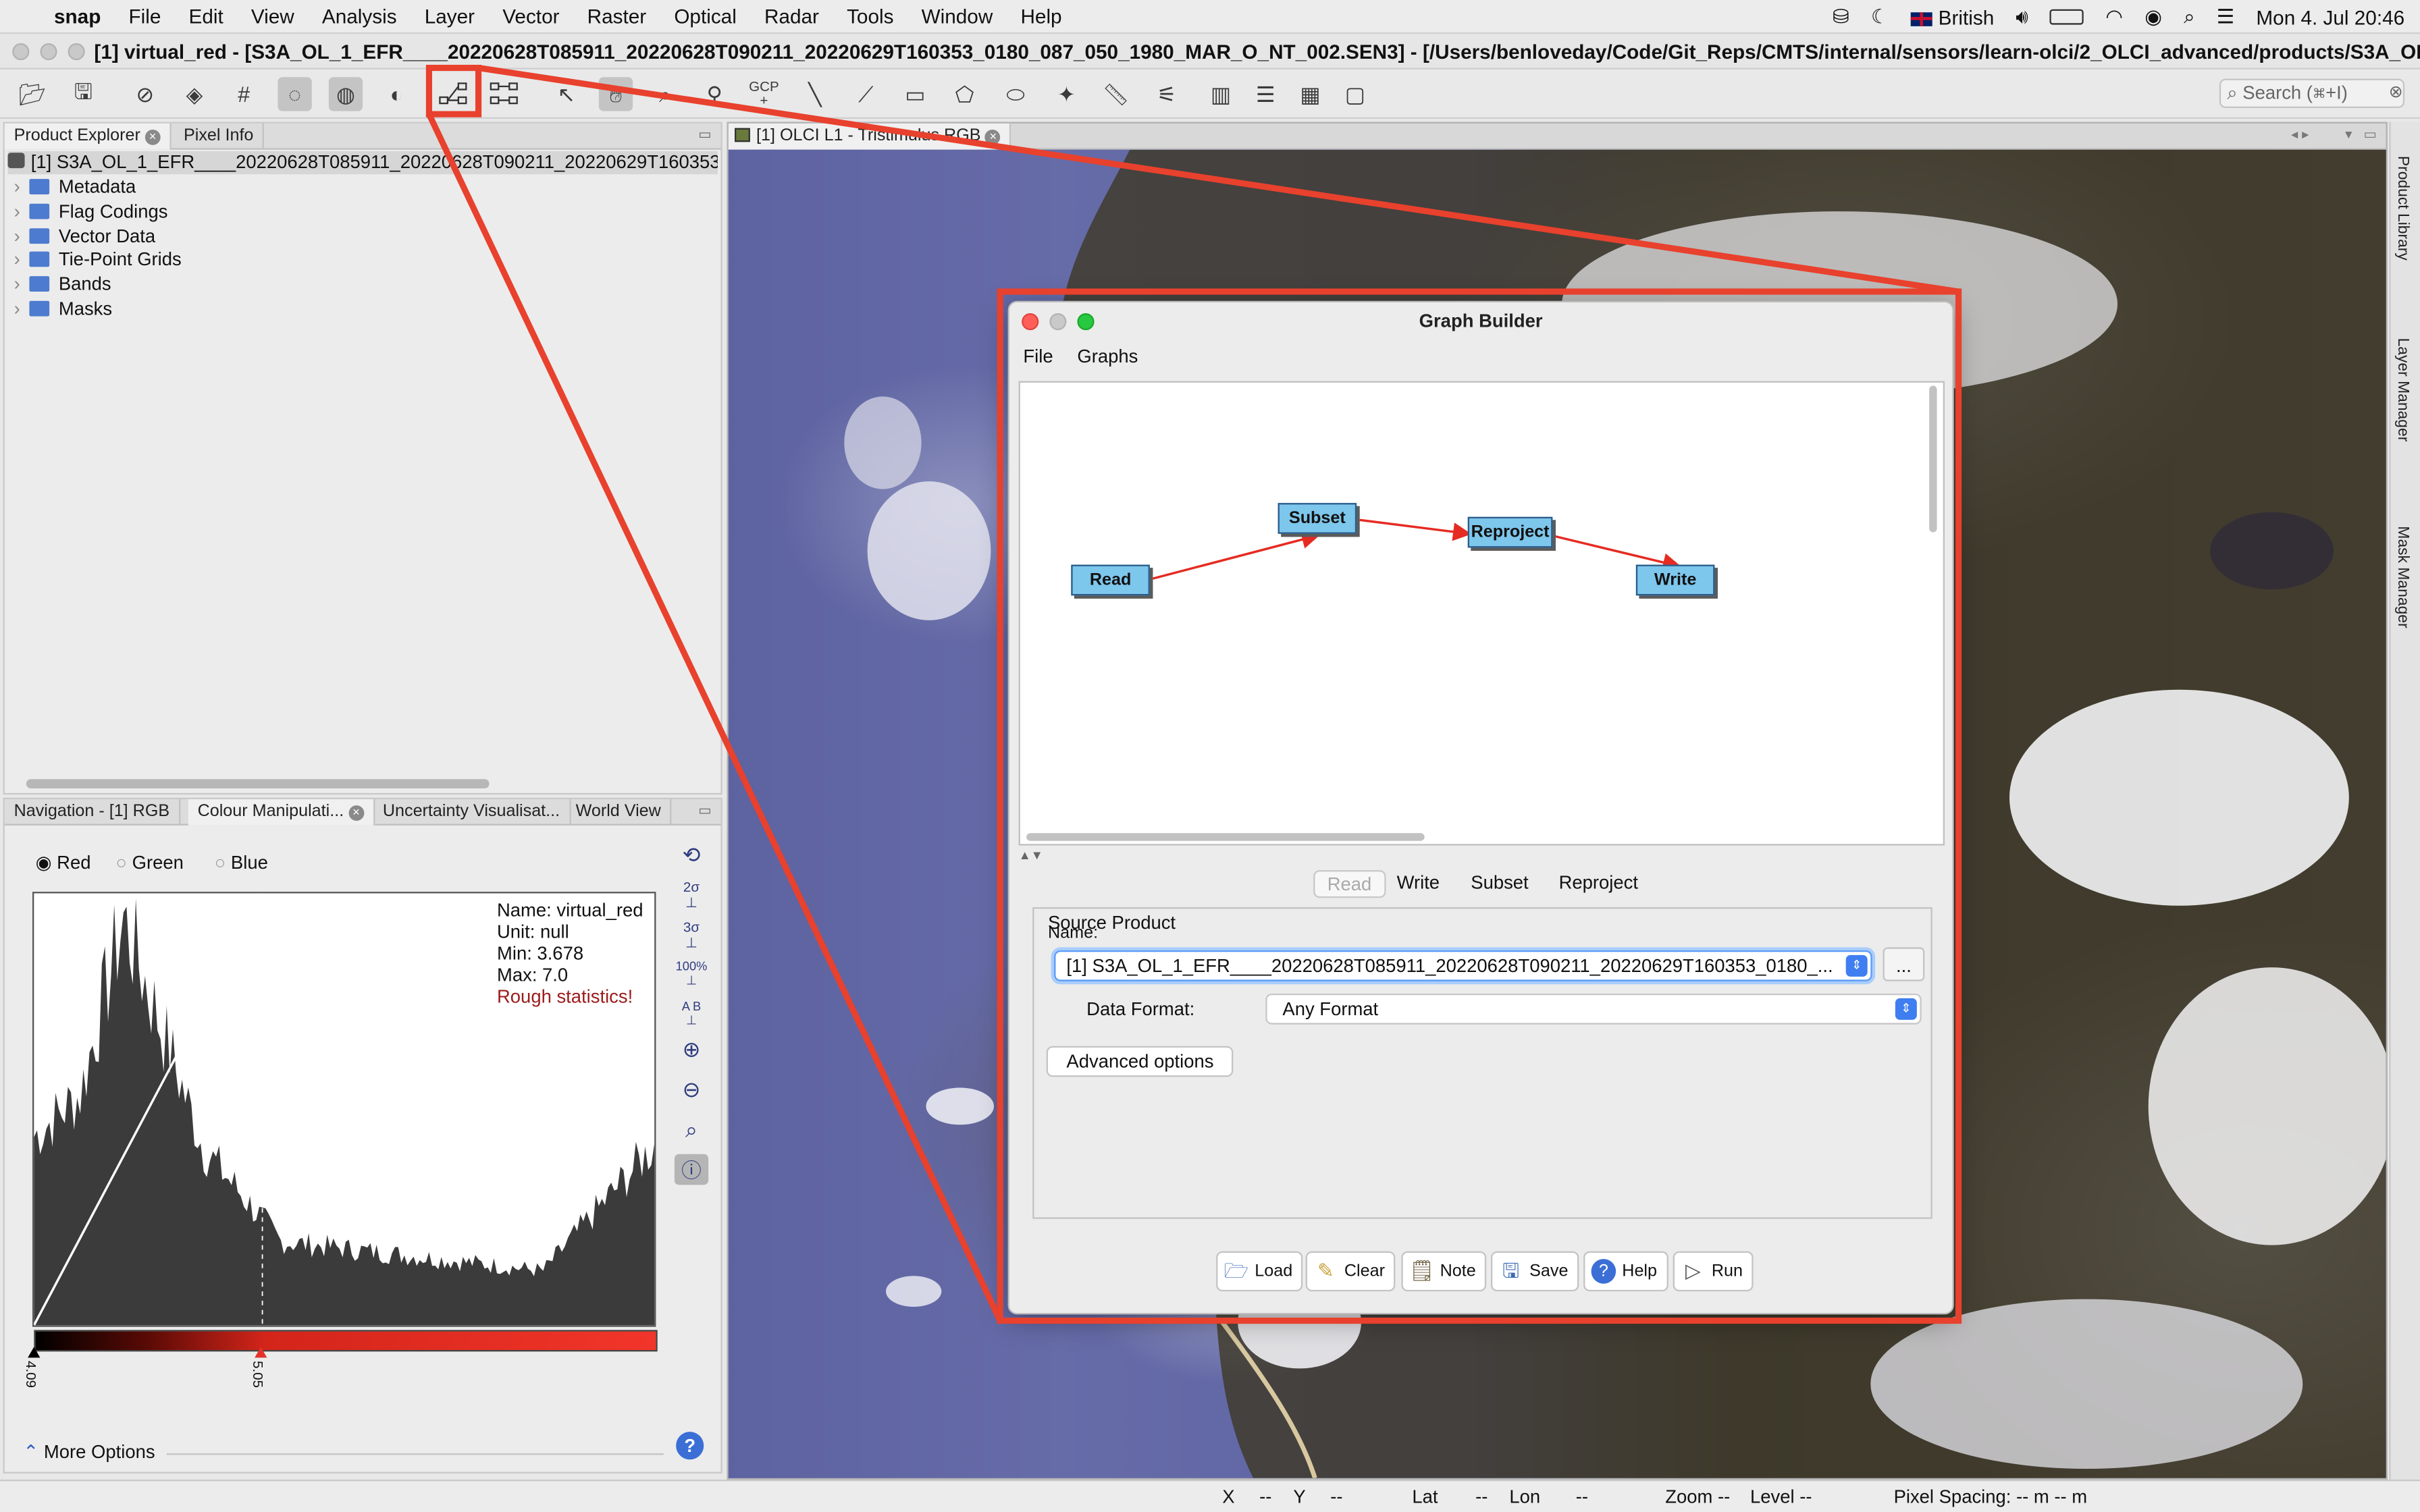  What do you see at coordinates (1116, 93) in the screenshot?
I see `range-finder-icon: 📏︎` at bounding box center [1116, 93].